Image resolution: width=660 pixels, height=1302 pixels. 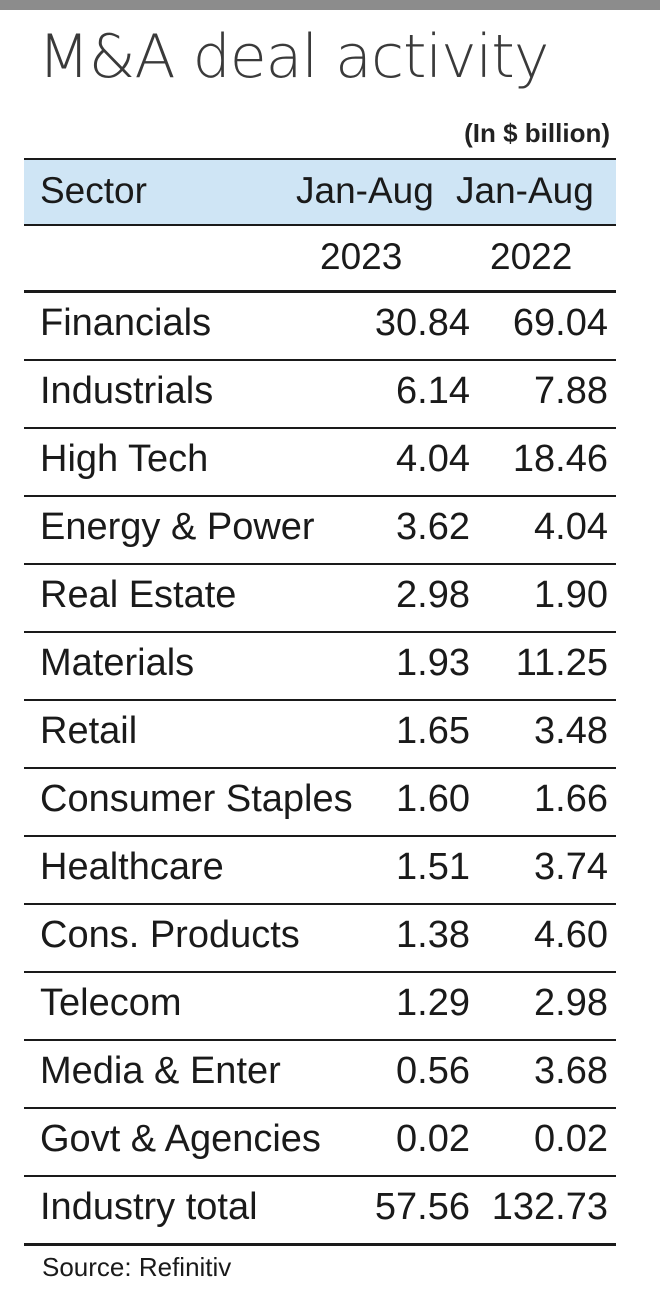 I want to click on sector-cell: Real Estate, so click(x=138, y=595).